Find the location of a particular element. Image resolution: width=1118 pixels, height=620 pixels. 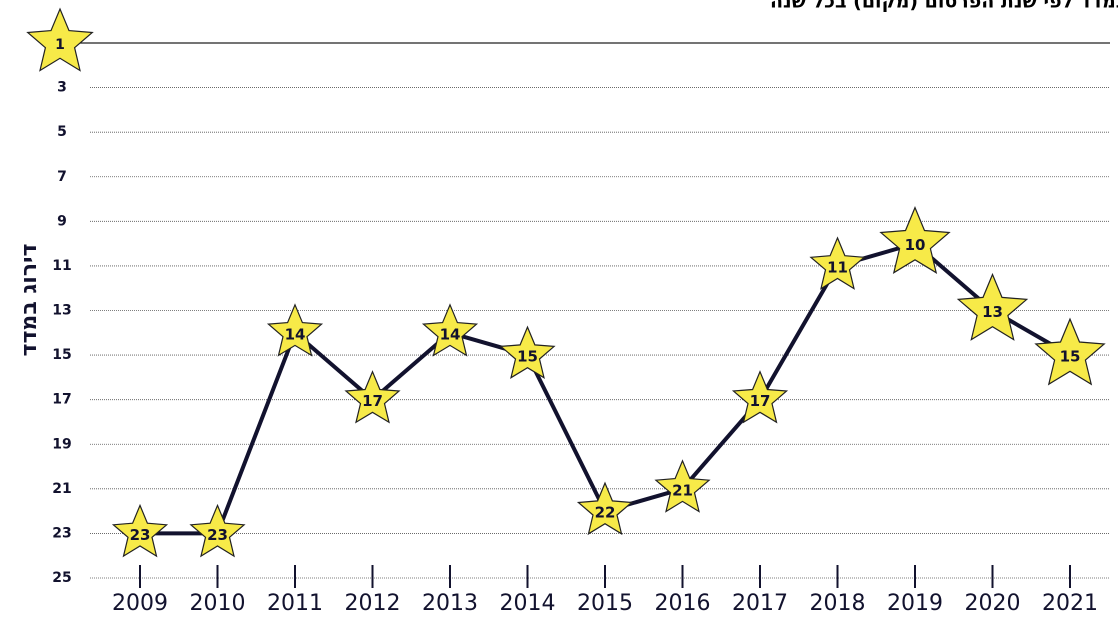

y-tick-label: 17 is located at coordinates (61, 400).